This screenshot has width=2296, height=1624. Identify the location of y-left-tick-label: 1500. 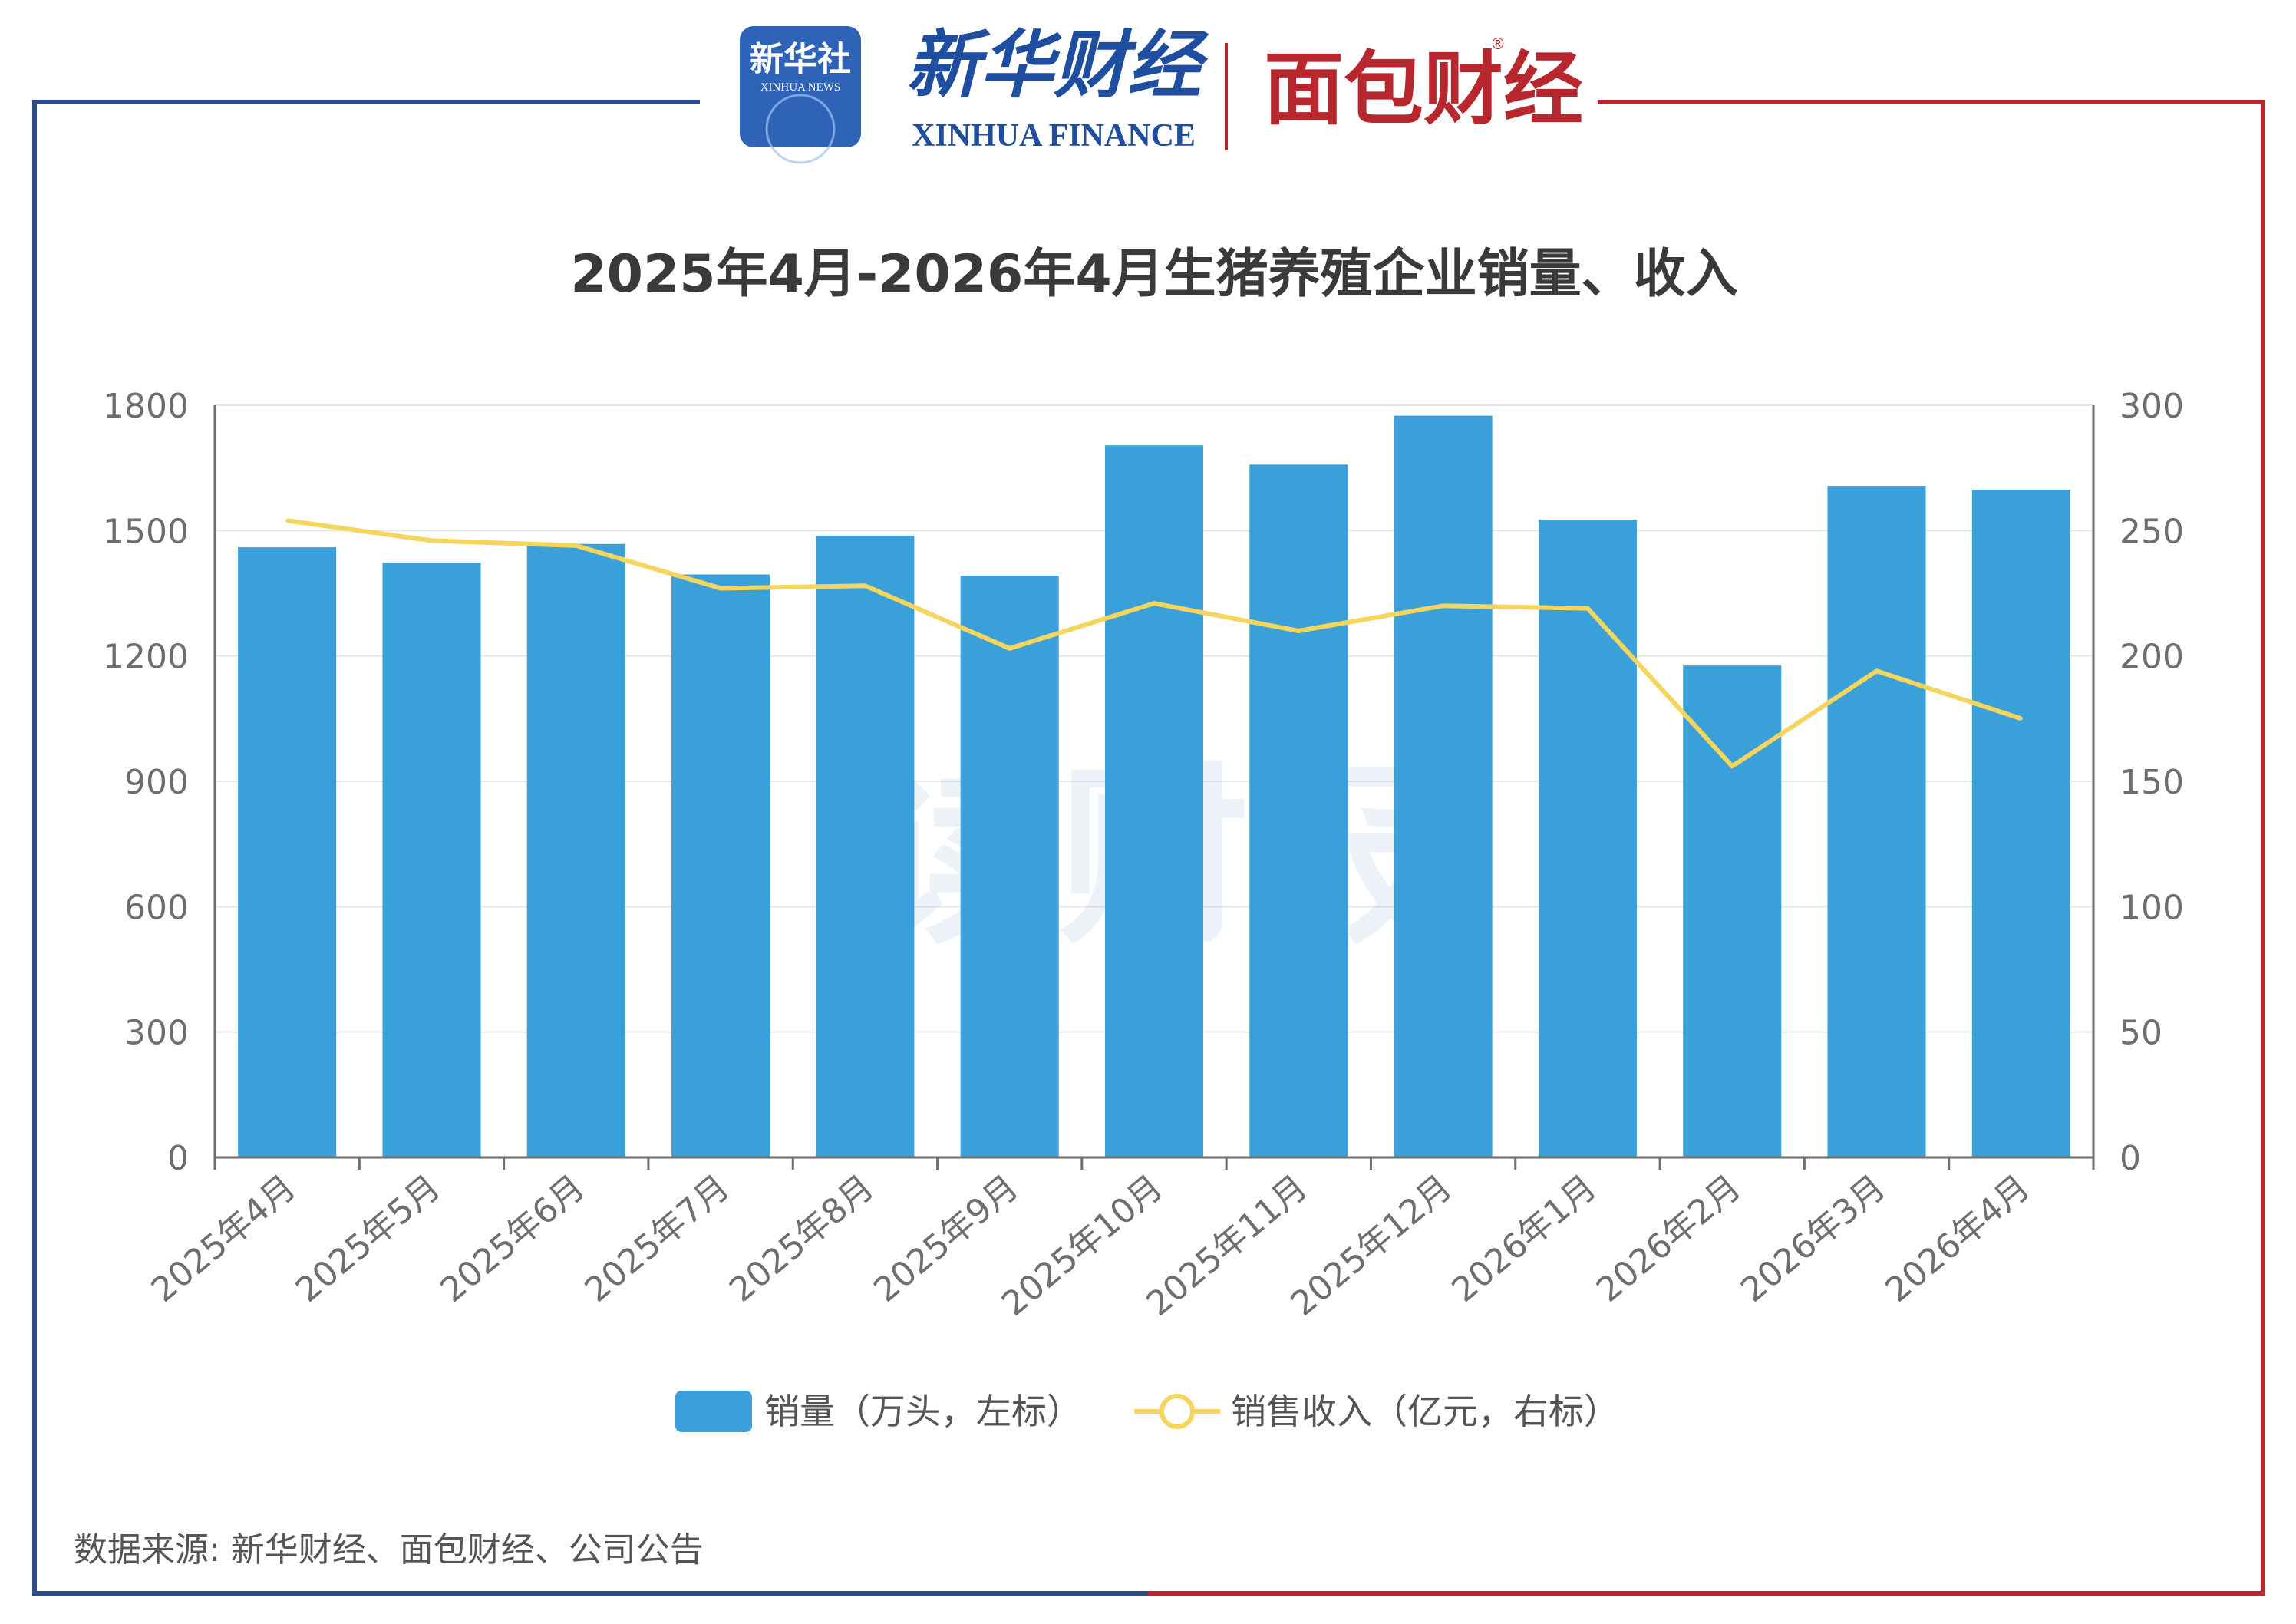
(146, 531).